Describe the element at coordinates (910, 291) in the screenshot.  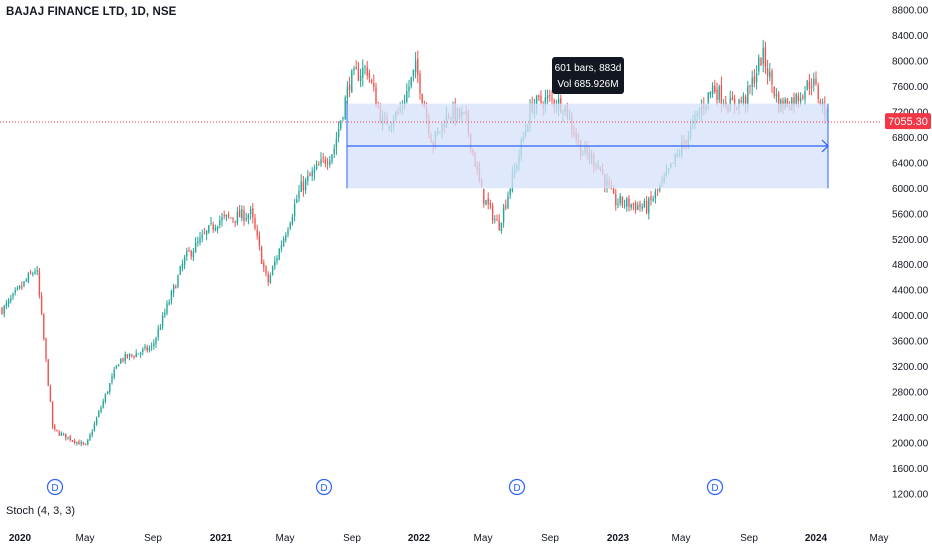
I see `price-tick-label: 4400.00` at that location.